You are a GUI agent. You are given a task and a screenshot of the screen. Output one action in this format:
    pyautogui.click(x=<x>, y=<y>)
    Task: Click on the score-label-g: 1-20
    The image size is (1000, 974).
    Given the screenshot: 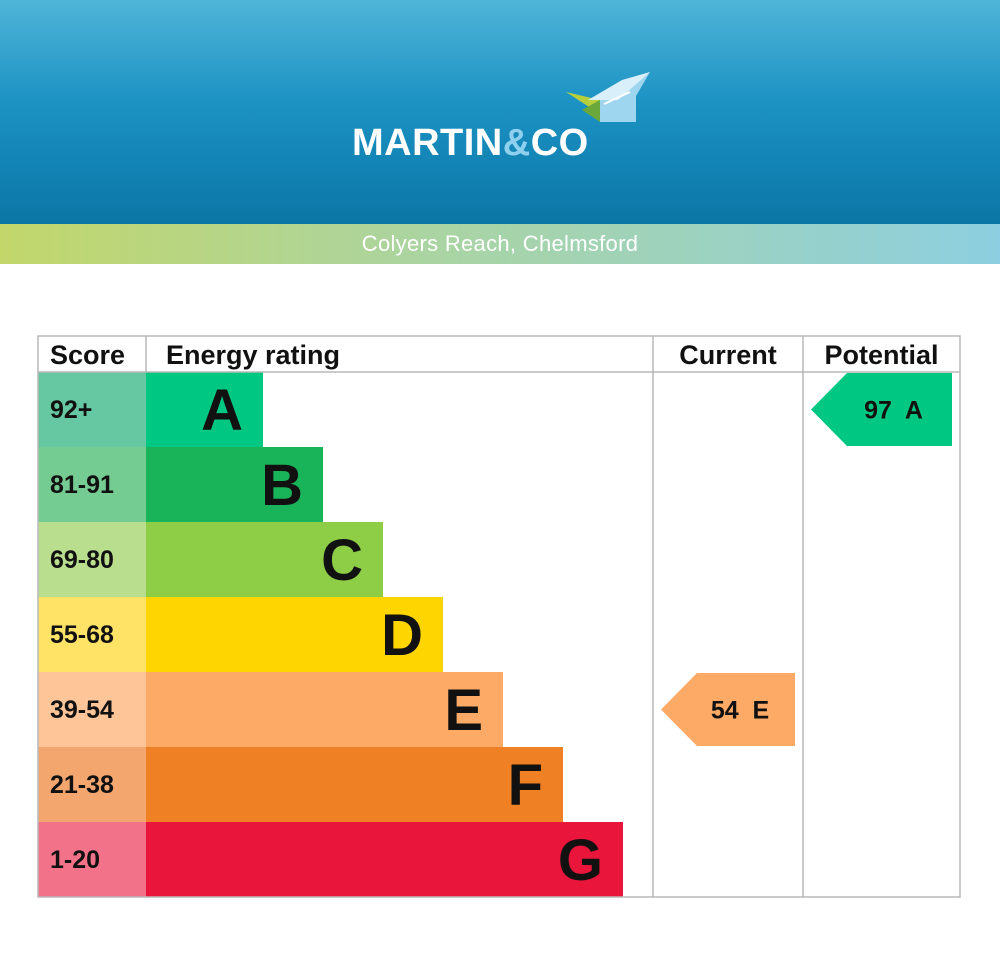 What is the action you would take?
    pyautogui.click(x=75, y=860)
    